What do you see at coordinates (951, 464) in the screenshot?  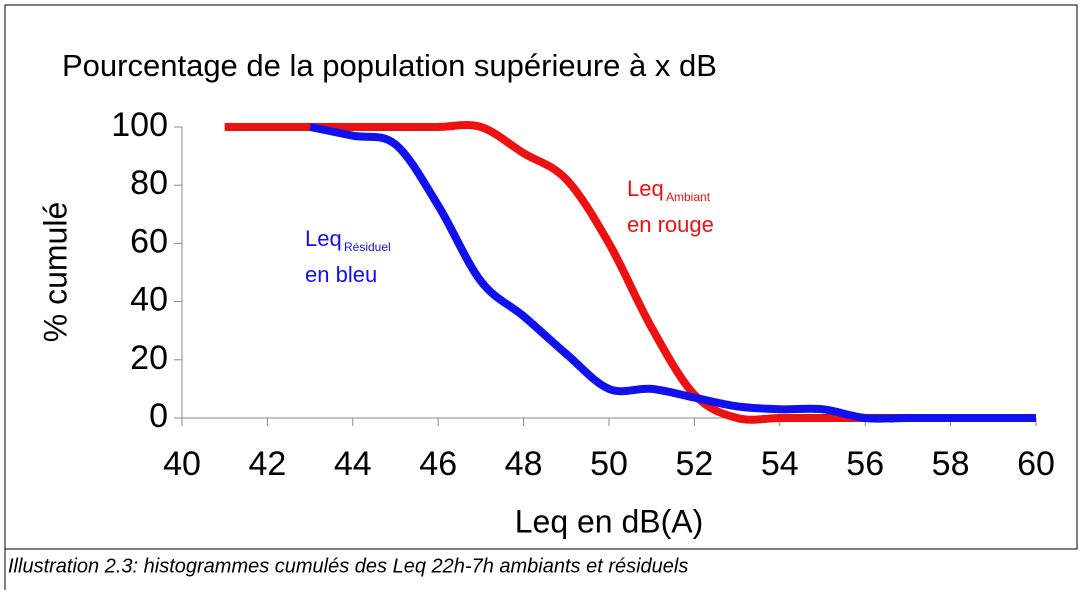 I see `x-tick-label: 58` at bounding box center [951, 464].